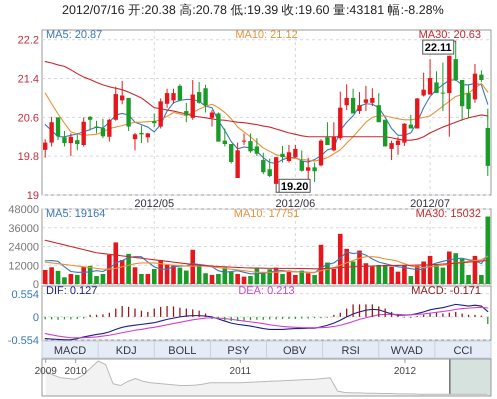 This screenshot has width=497, height=399. What do you see at coordinates (154, 204) in the screenshot?
I see `x-tick-label: 2012/05` at bounding box center [154, 204].